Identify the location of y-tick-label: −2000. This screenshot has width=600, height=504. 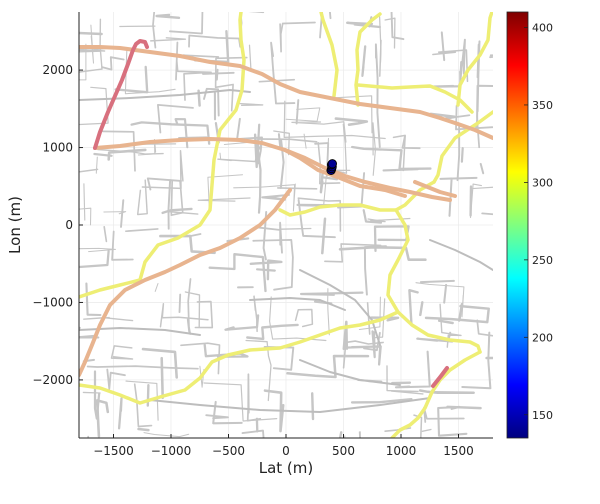
(52, 380).